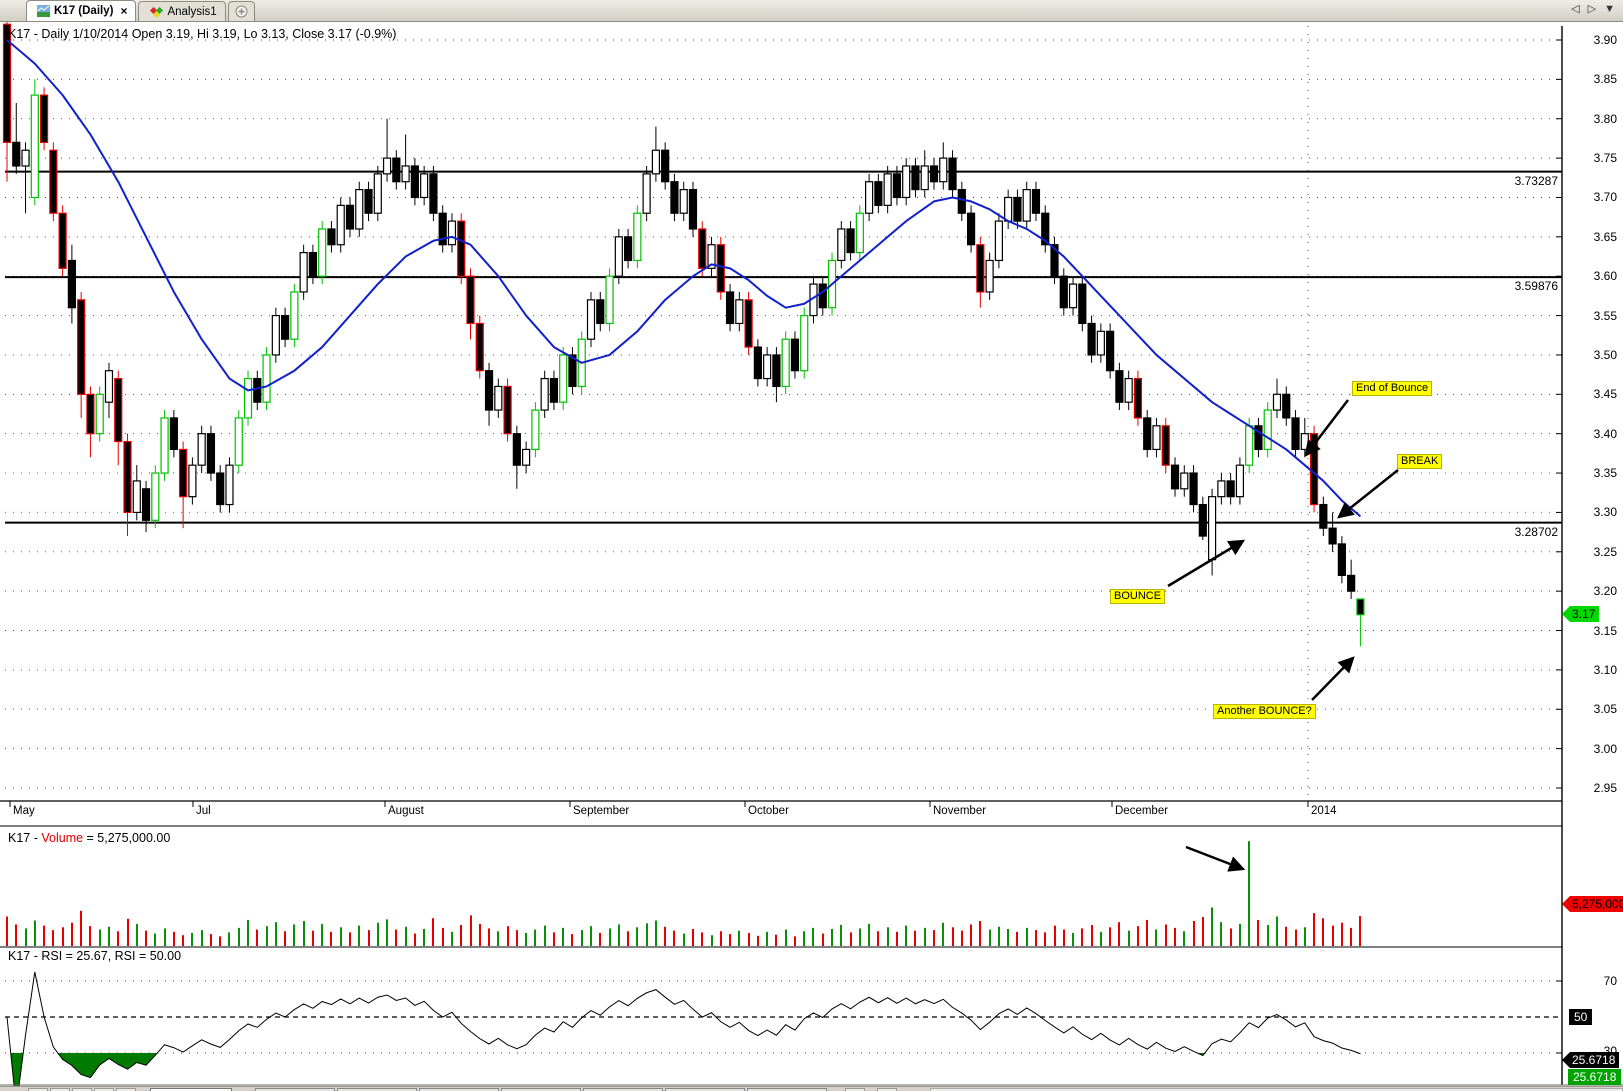 This screenshot has height=1091, width=1623. Describe the element at coordinates (124, 11) in the screenshot. I see `close-icon: ×` at that location.